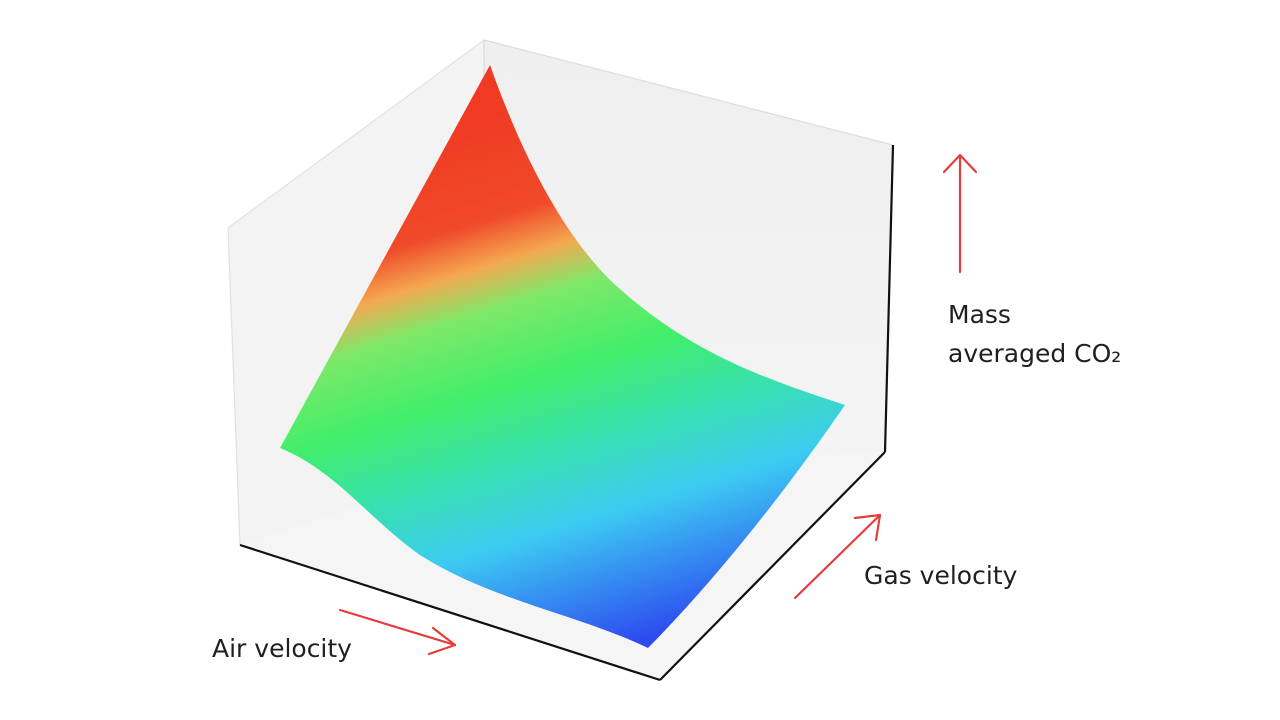 Image resolution: width=1280 pixels, height=720 pixels. What do you see at coordinates (772, 566) in the screenshot?
I see `y-axis-line` at bounding box center [772, 566].